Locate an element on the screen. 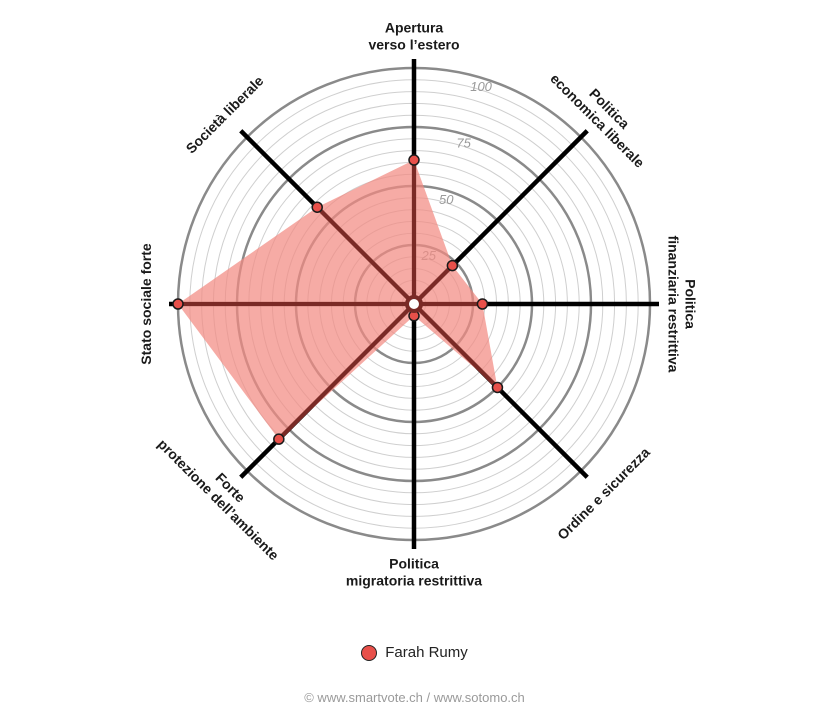  tick-label: 50 is located at coordinates (446, 199).